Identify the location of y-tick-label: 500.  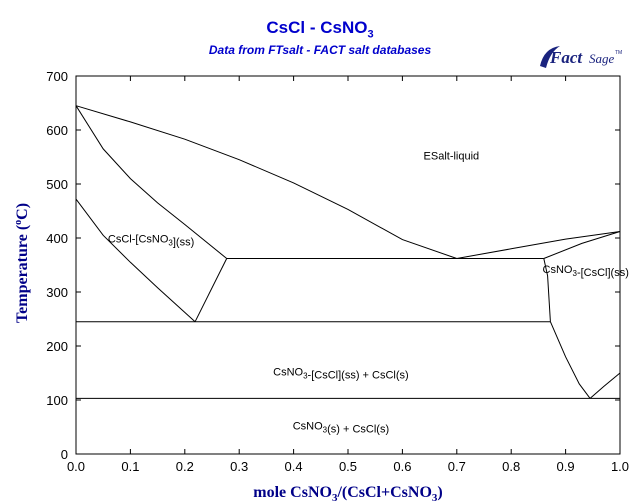
(57, 184).